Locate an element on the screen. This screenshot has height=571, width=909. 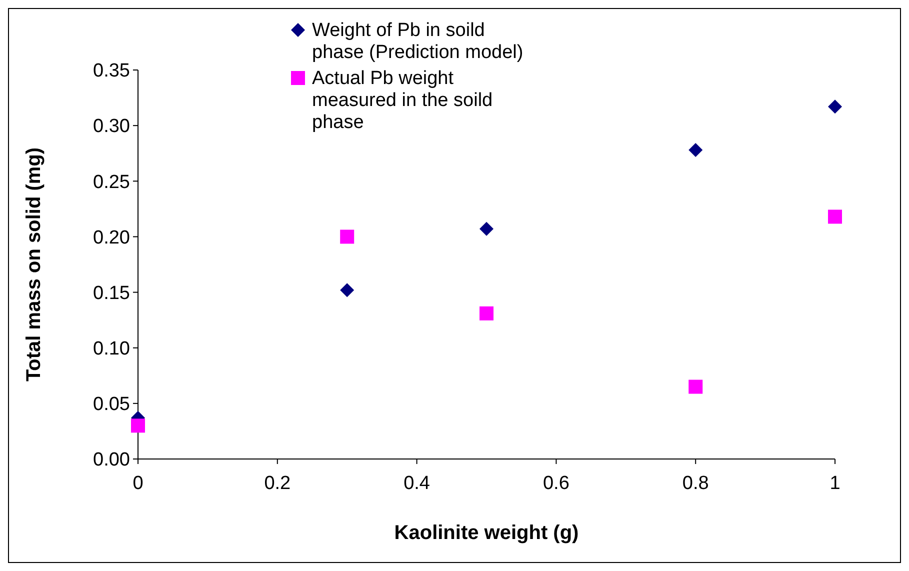
y-tick-label: 0.25 is located at coordinates (111, 182).